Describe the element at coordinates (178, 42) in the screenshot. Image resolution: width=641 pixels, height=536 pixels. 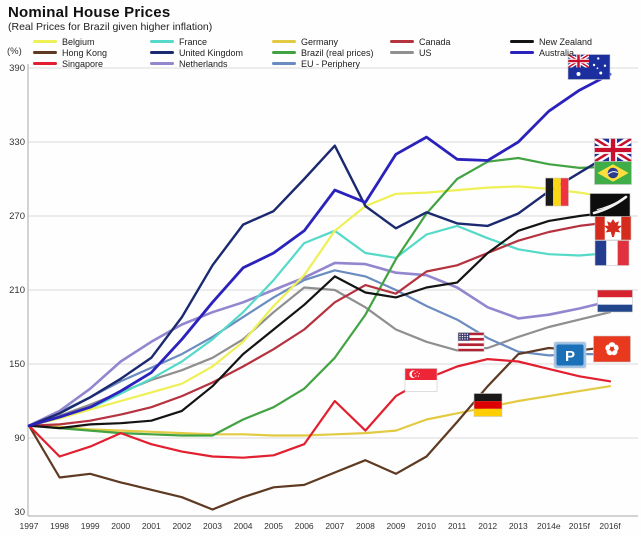
I see `legend-item-france: France` at that location.